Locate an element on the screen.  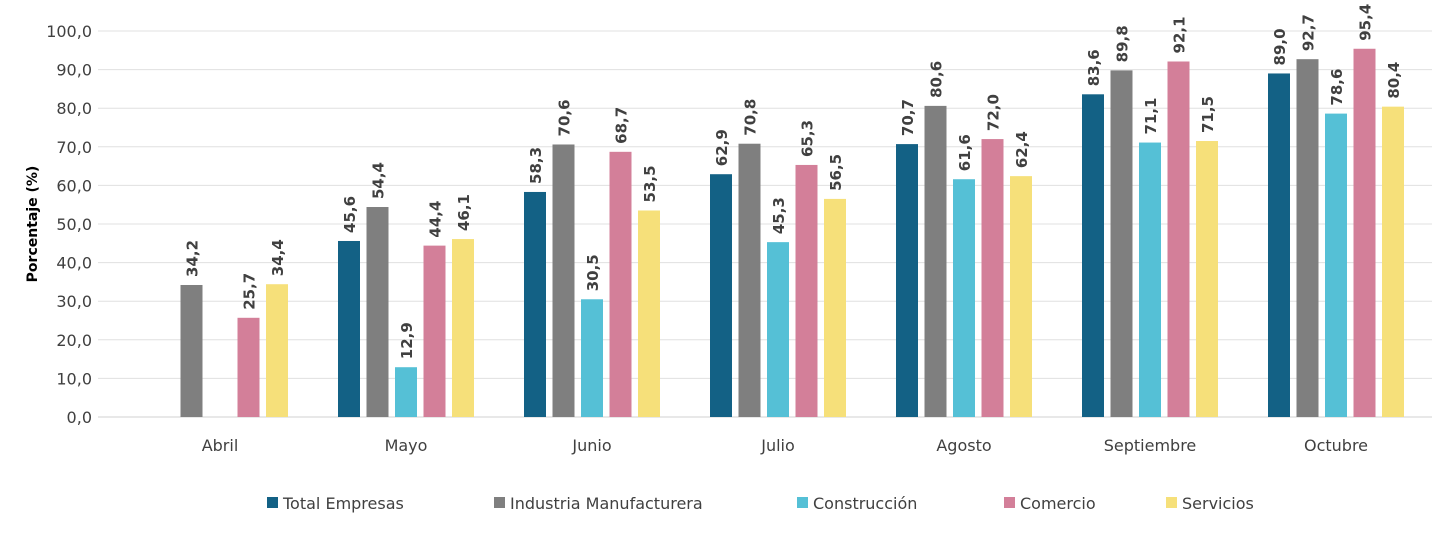
data-label: 56,5 is located at coordinates (836, 172).